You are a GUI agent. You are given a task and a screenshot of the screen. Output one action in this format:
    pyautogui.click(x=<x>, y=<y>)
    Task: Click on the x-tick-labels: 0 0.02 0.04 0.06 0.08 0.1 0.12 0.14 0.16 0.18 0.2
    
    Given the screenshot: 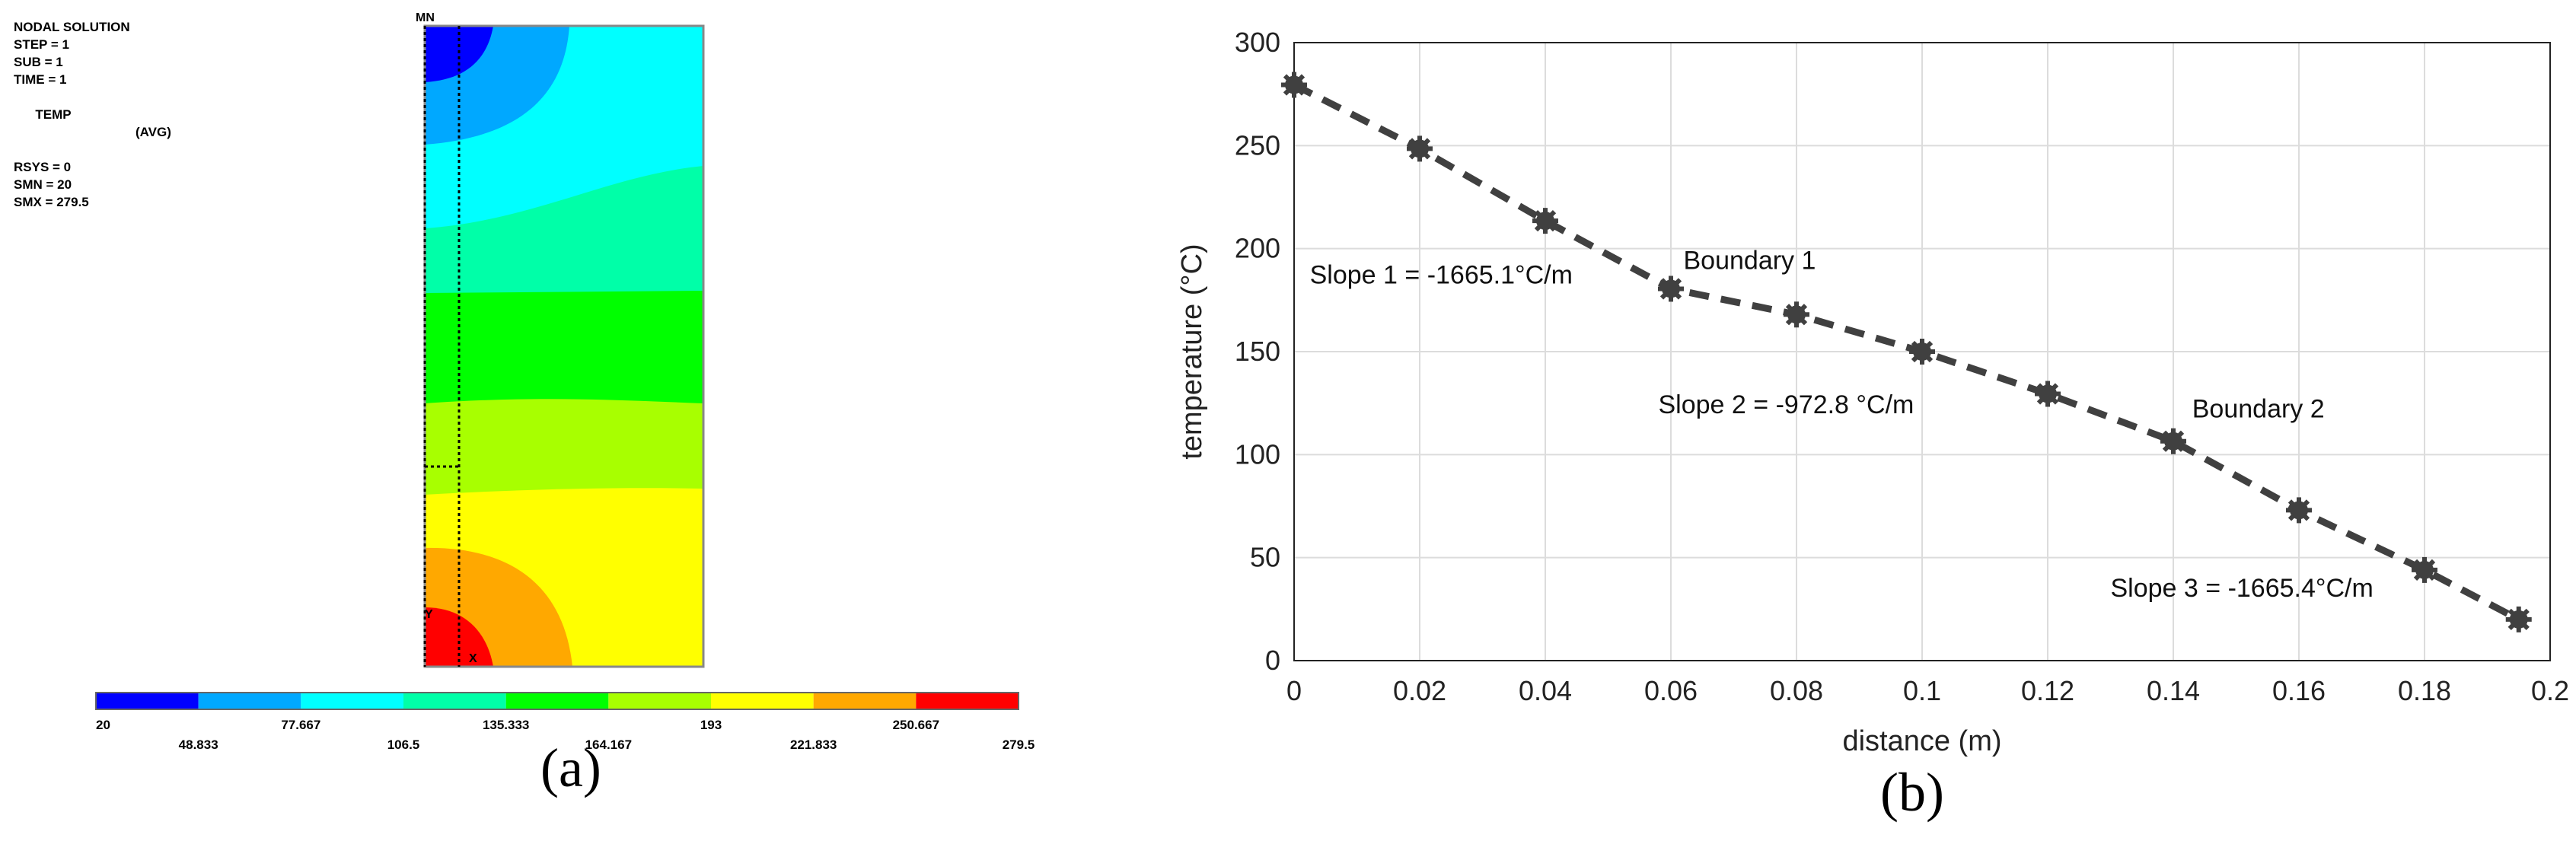 What is the action you would take?
    pyautogui.click(x=1927, y=690)
    